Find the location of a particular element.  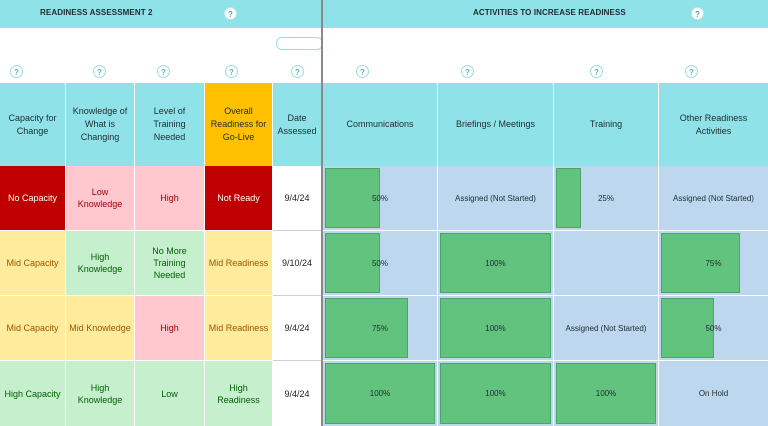

header-briefings: Briefings / Meetings is located at coordinates (496, 124).